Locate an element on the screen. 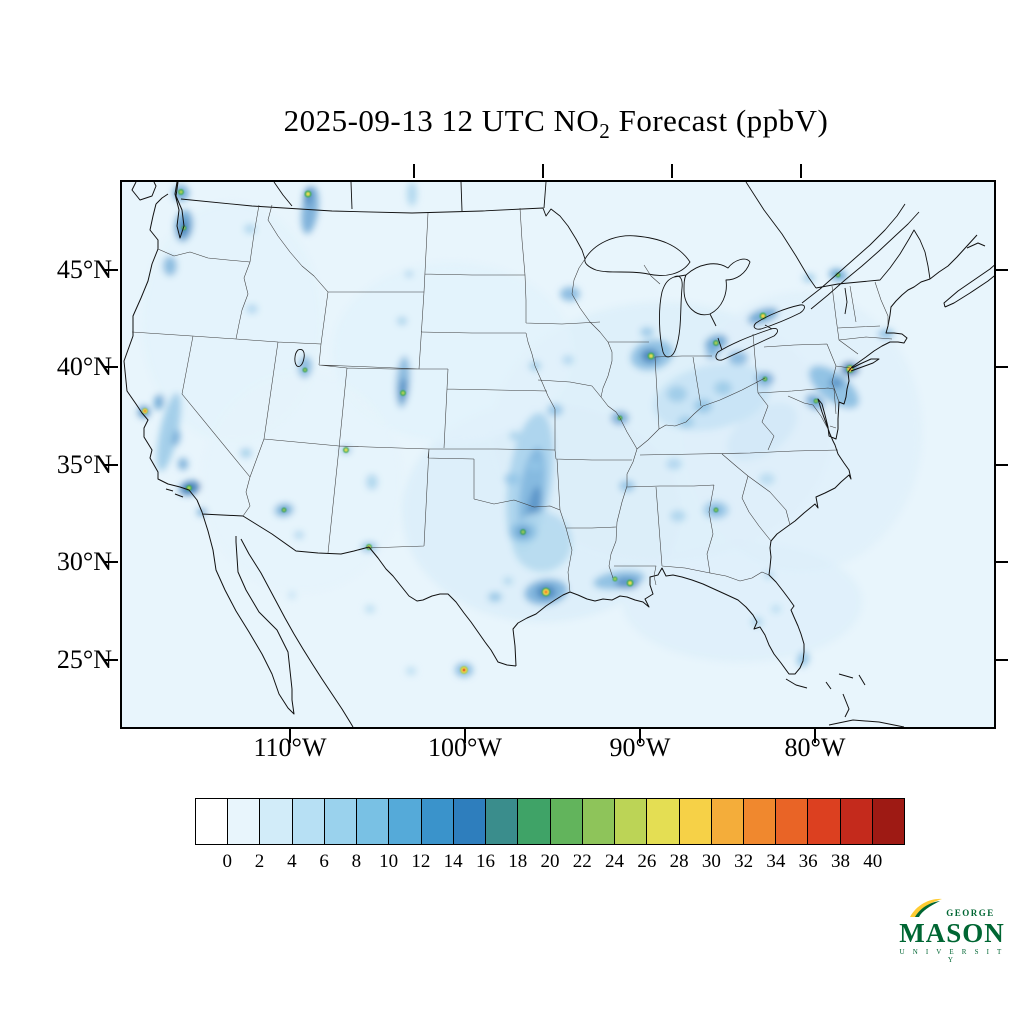  colorbar-tick-label: 26 is located at coordinates (647, 861).